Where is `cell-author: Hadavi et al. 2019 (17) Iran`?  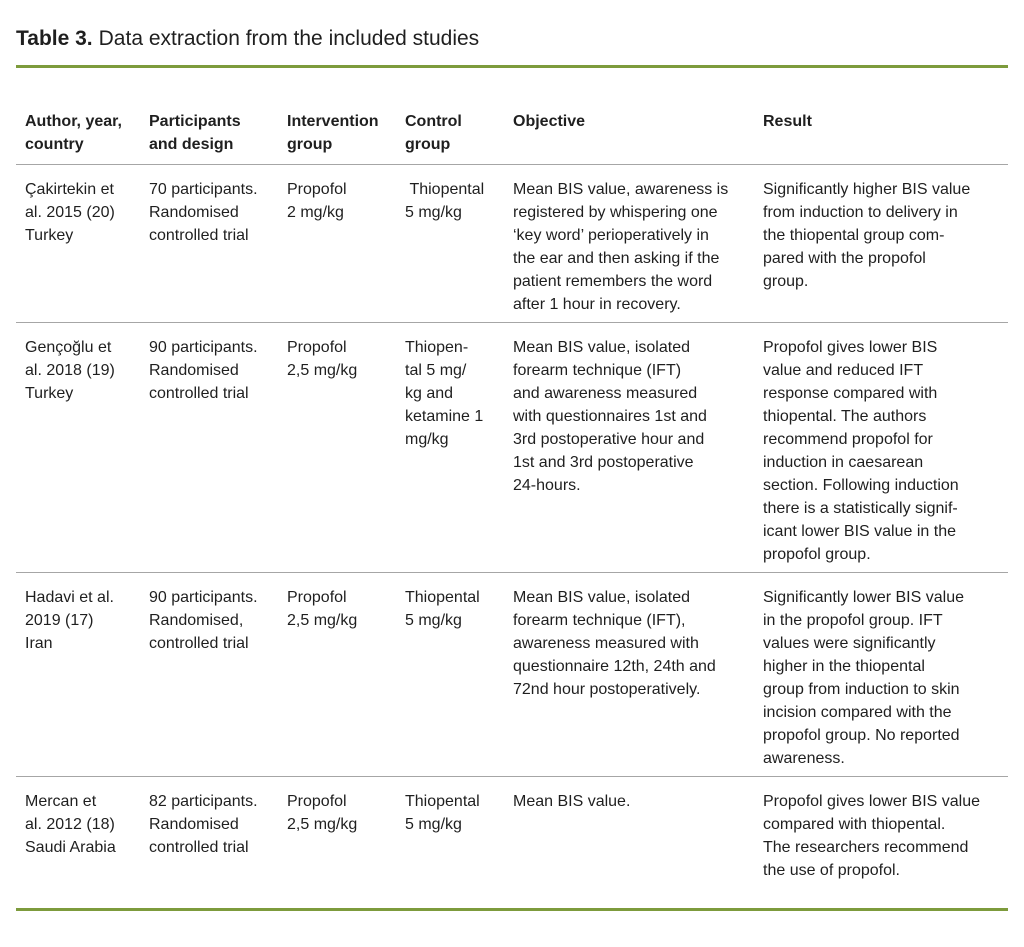
cell-author: Hadavi et al. 2019 (17) Iran is located at coordinates (82, 674).